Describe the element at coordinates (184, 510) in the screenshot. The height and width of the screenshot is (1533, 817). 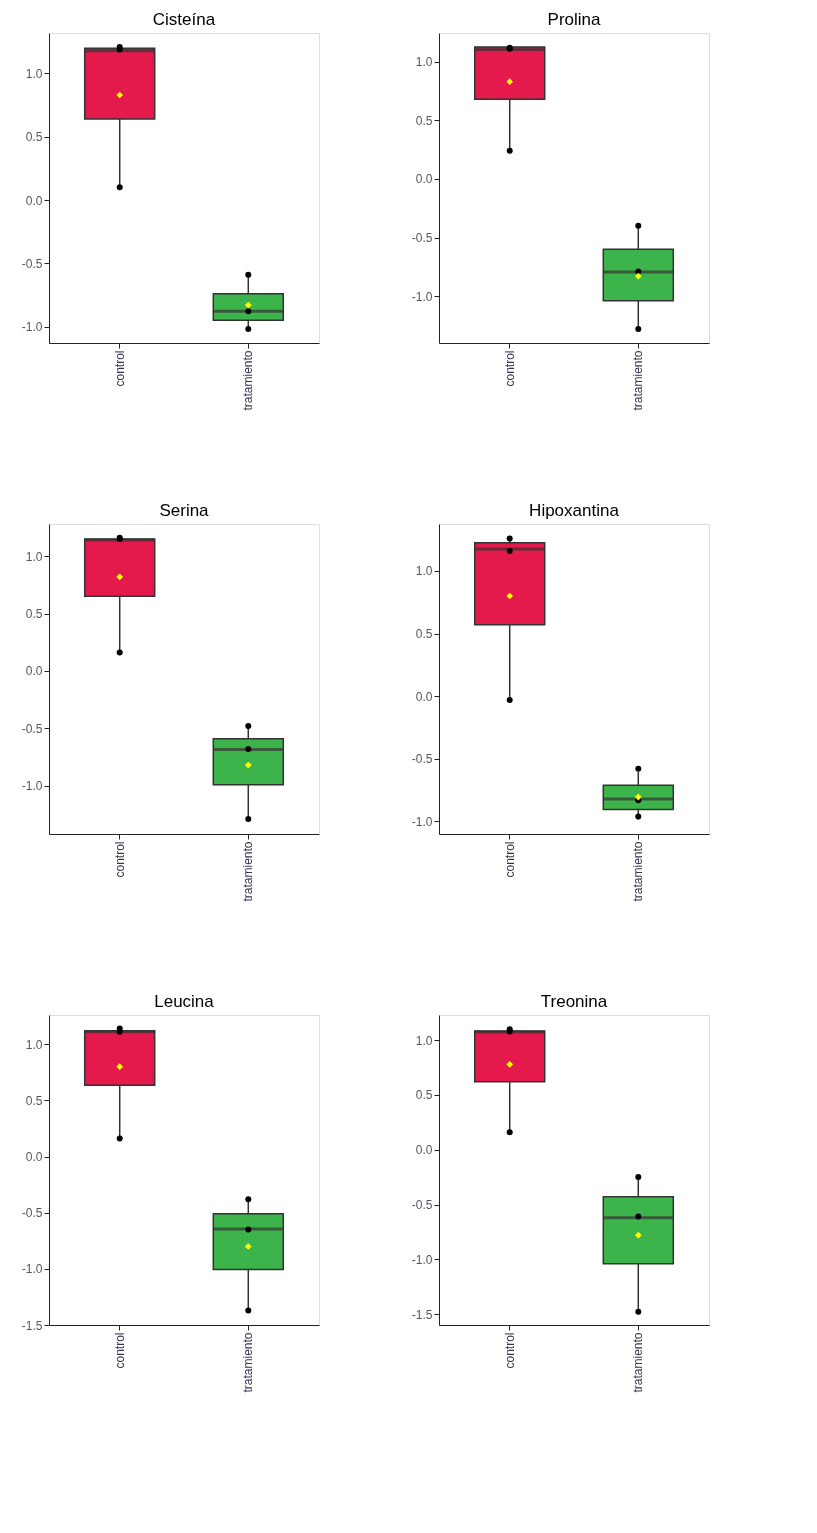
I see `chart-title: Serina` at that location.